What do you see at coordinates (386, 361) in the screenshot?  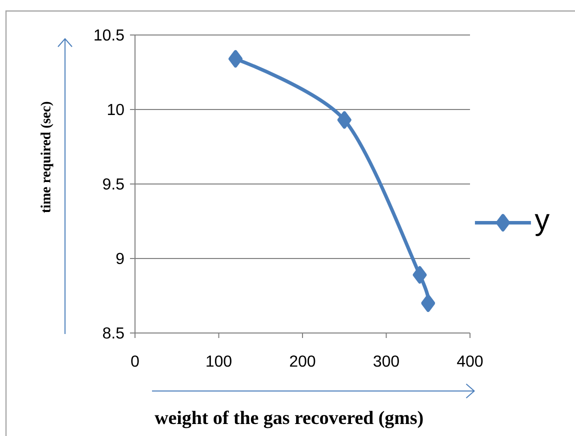 I see `x-tick-label: 300` at bounding box center [386, 361].